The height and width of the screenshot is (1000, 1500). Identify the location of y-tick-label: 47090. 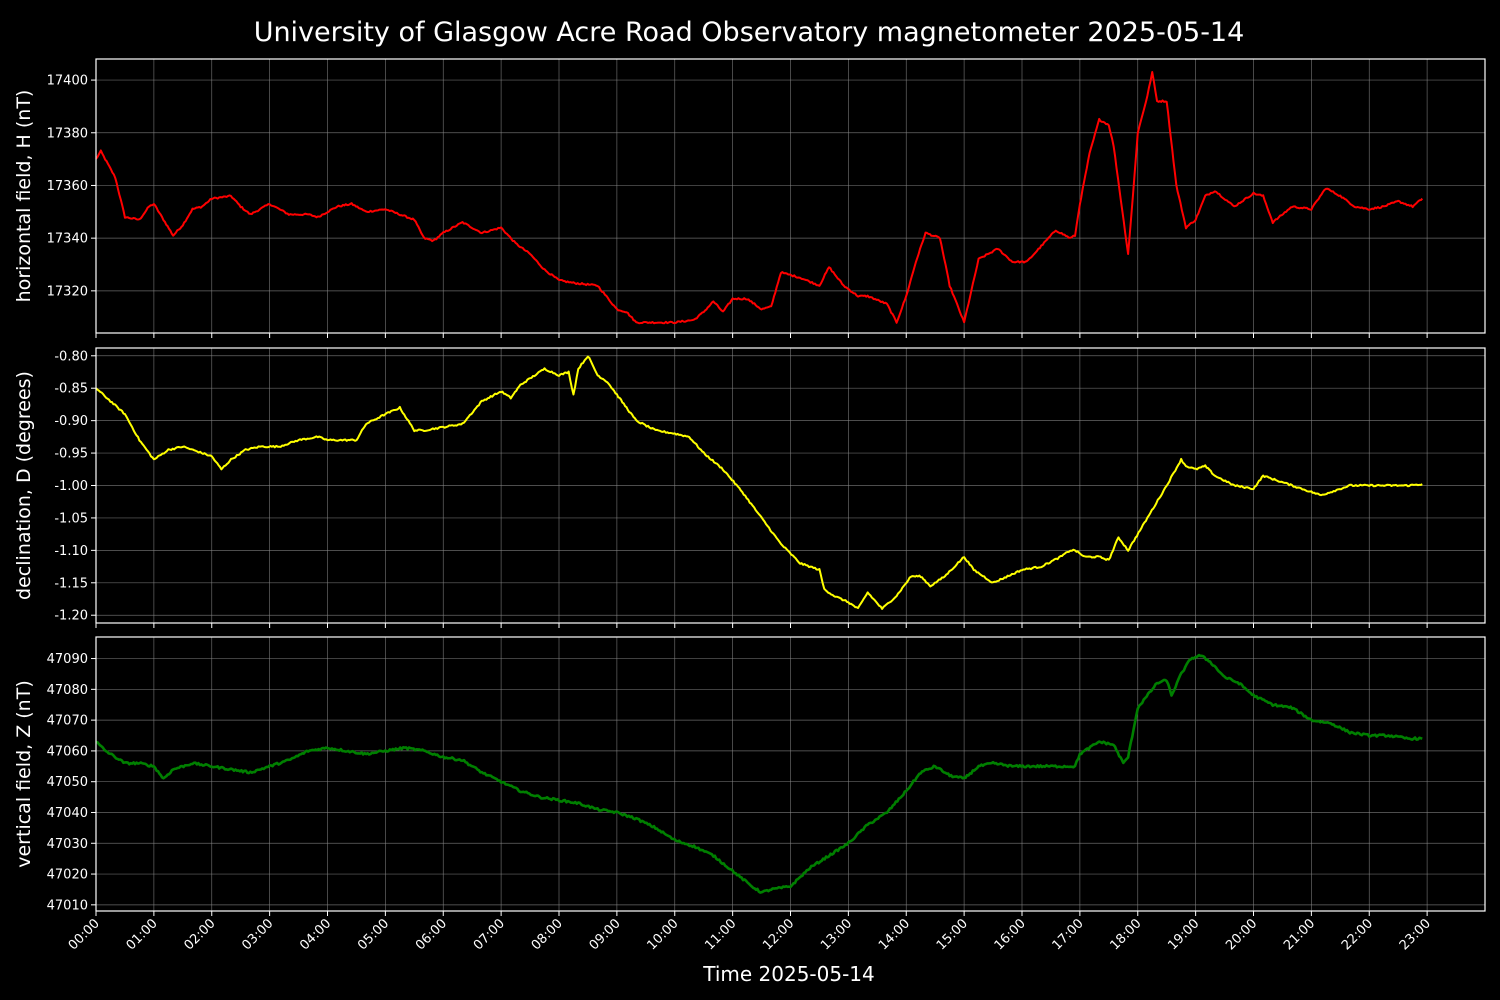
(67, 659).